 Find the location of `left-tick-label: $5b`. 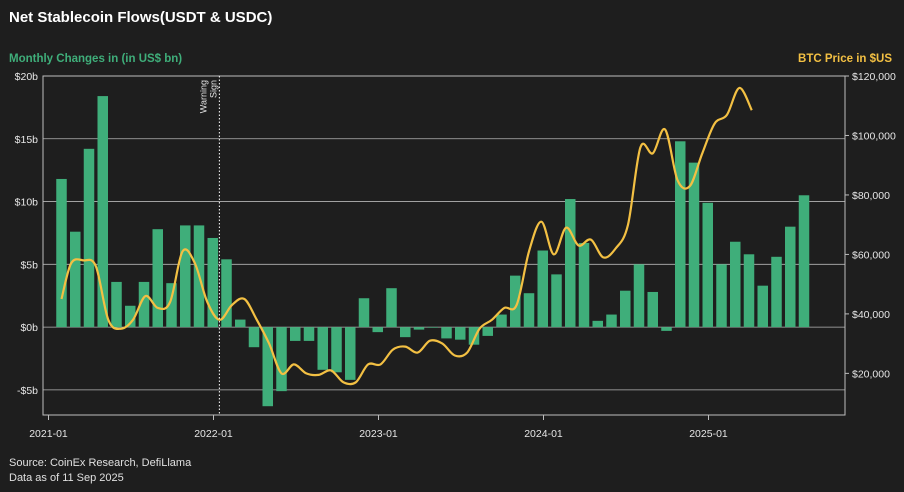

left-tick-label: $5b is located at coordinates (29, 265).